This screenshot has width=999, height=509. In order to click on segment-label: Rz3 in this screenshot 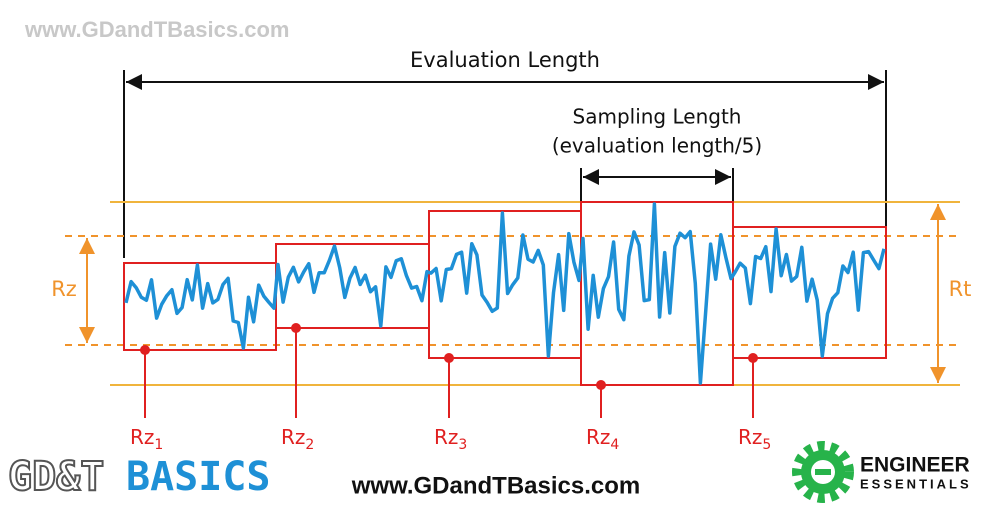, I will do `click(450, 439)`.